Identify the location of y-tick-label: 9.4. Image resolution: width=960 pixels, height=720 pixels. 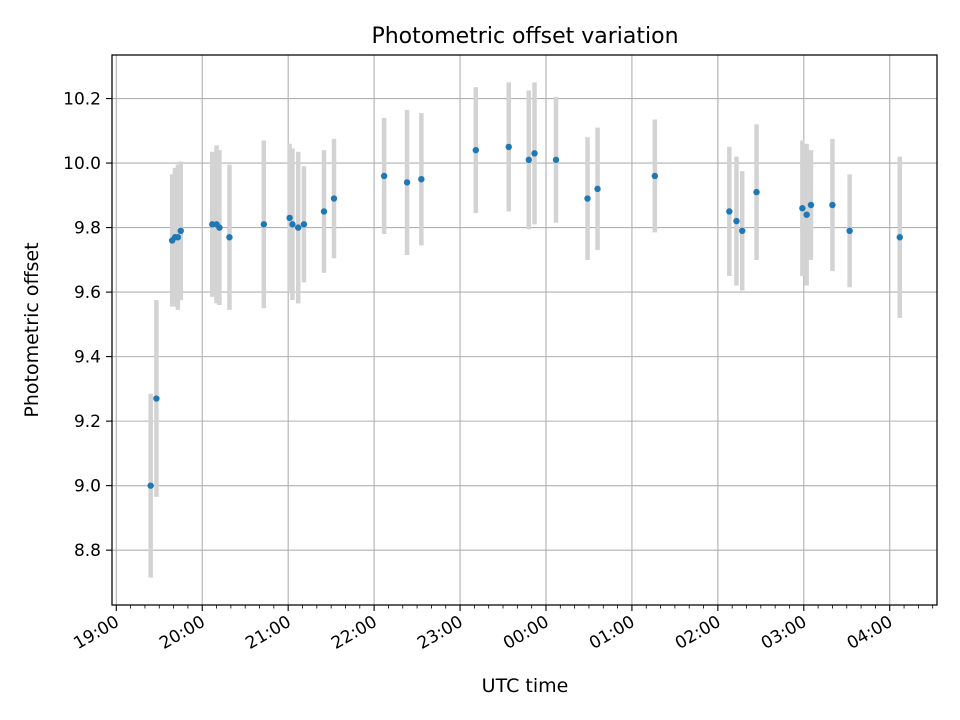
(87, 358).